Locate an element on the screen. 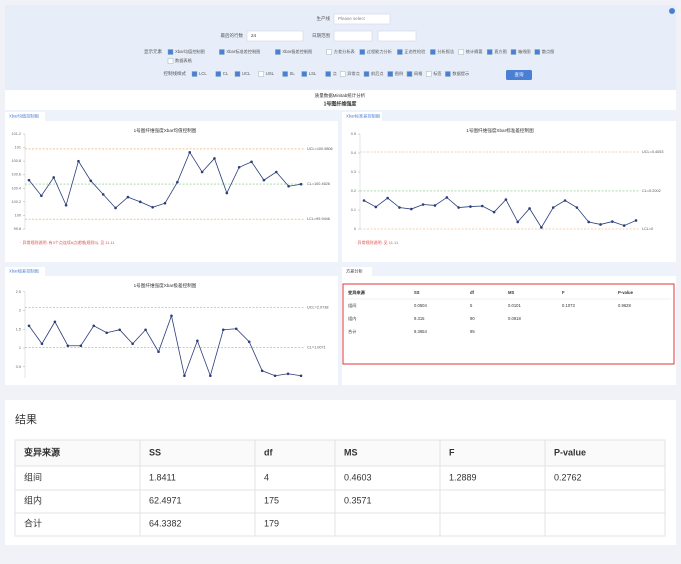 This screenshot has height=564, width=681. anova-cell: 组间 is located at coordinates (352, 305).